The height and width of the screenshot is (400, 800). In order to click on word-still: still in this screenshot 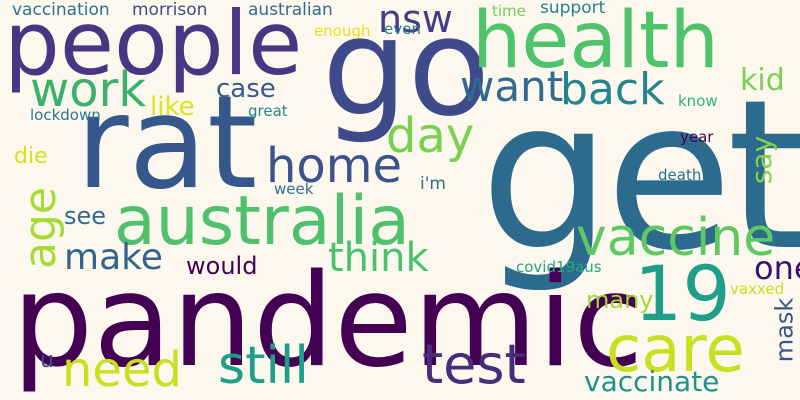, I will do `click(263, 366)`.